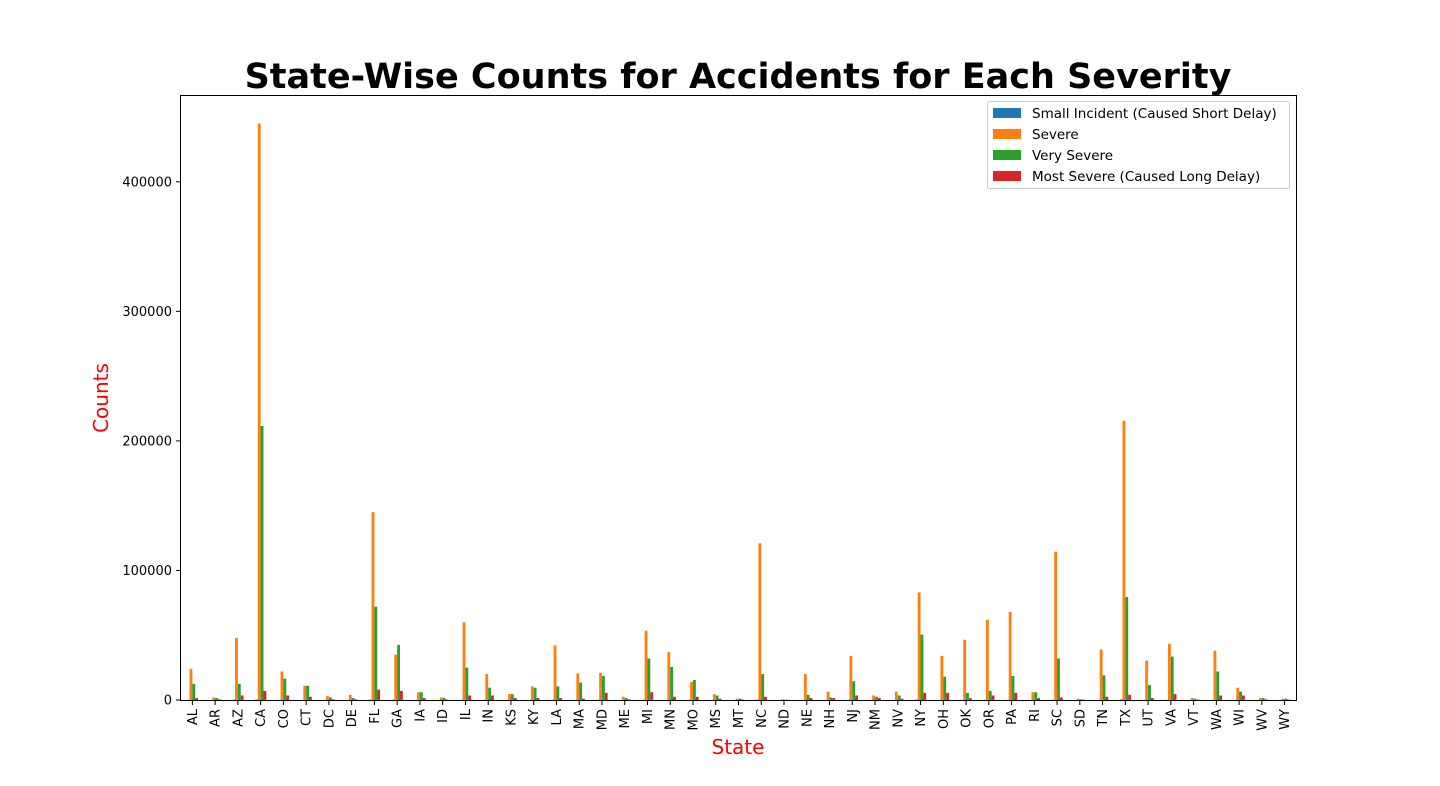 The height and width of the screenshot is (786, 1440). I want to click on x-tick-label: OR, so click(989, 718).